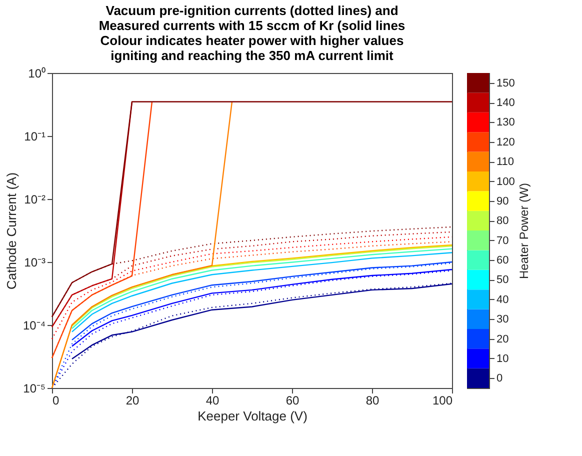  What do you see at coordinates (37, 73) in the screenshot?
I see `y-tick-label: 10⁰` at bounding box center [37, 73].